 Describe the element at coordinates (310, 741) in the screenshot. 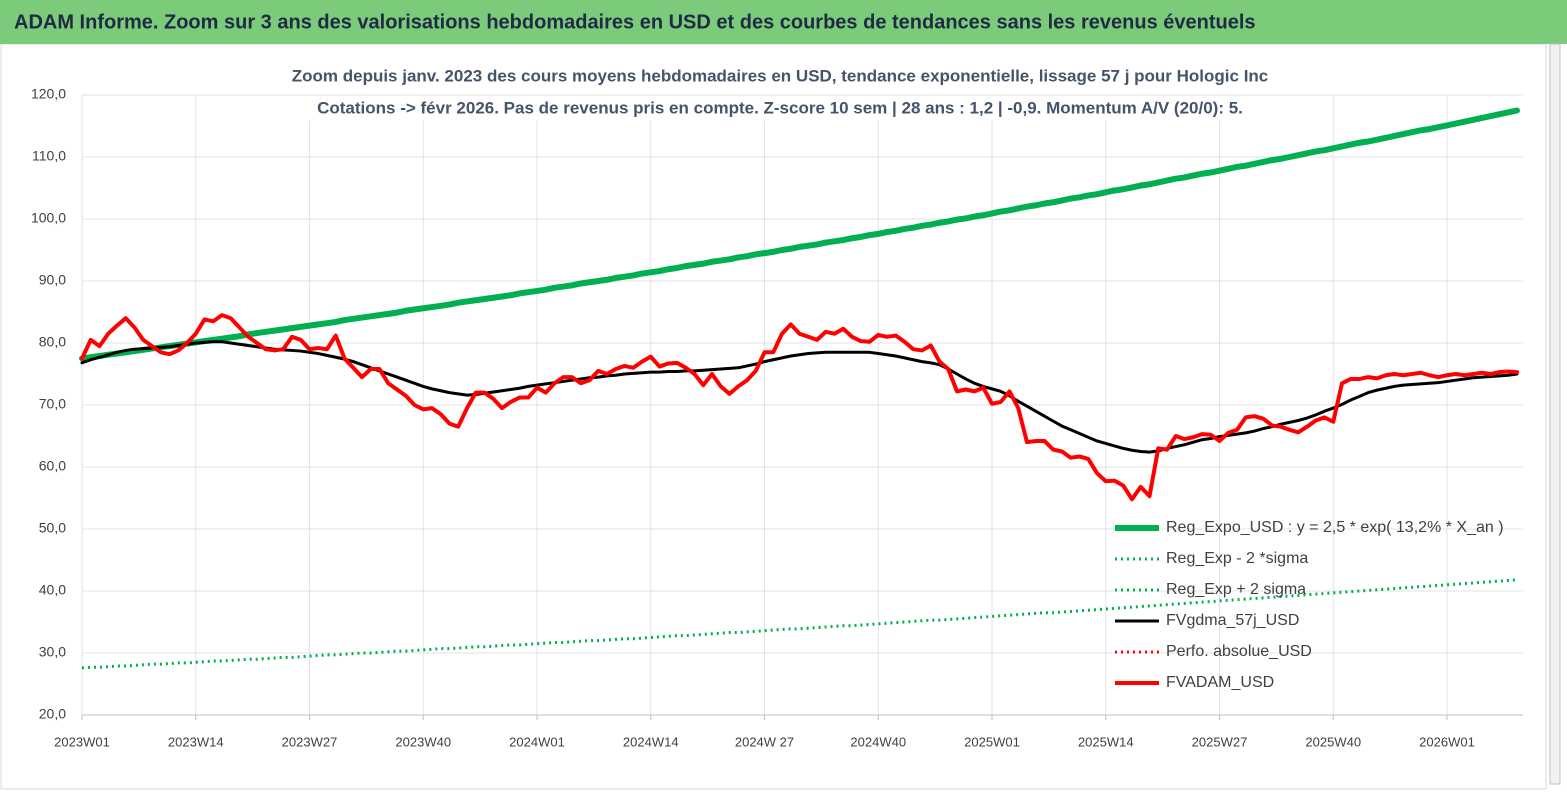

I see `x-tick-label: 2023W27` at that location.